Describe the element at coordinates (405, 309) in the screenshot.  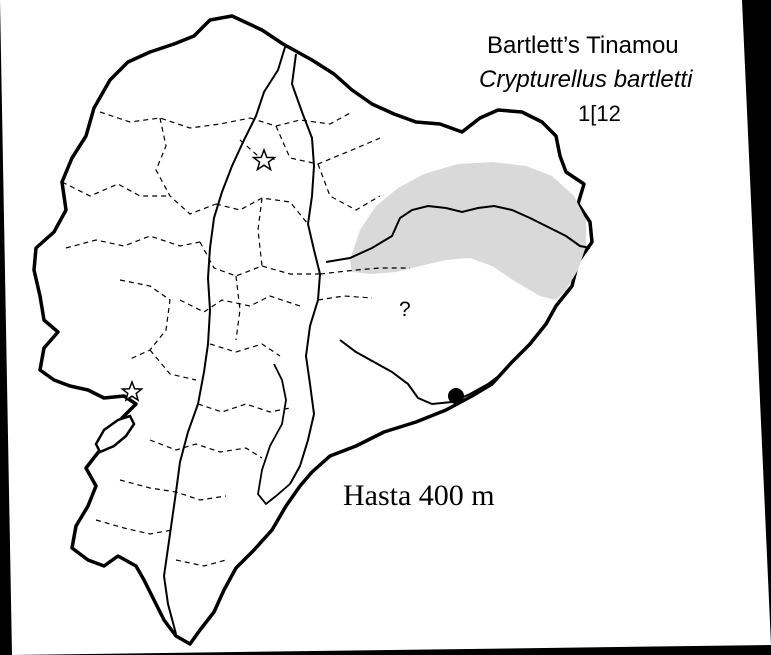
I see `unknown-range-marker: ?` at that location.